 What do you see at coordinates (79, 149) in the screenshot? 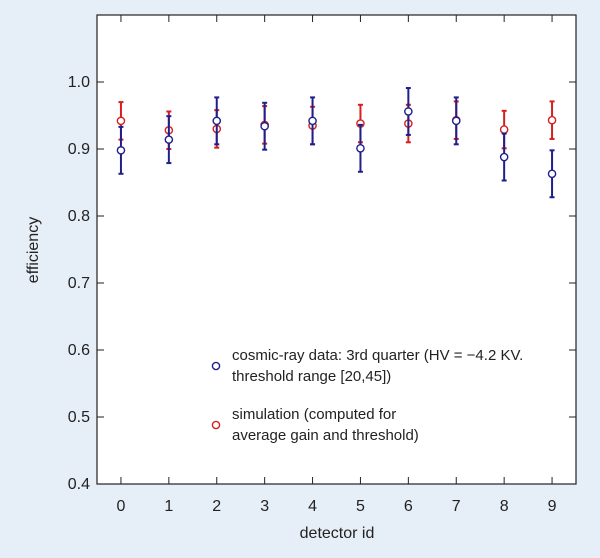
I see `y-tick-label: 0.9` at bounding box center [79, 149].